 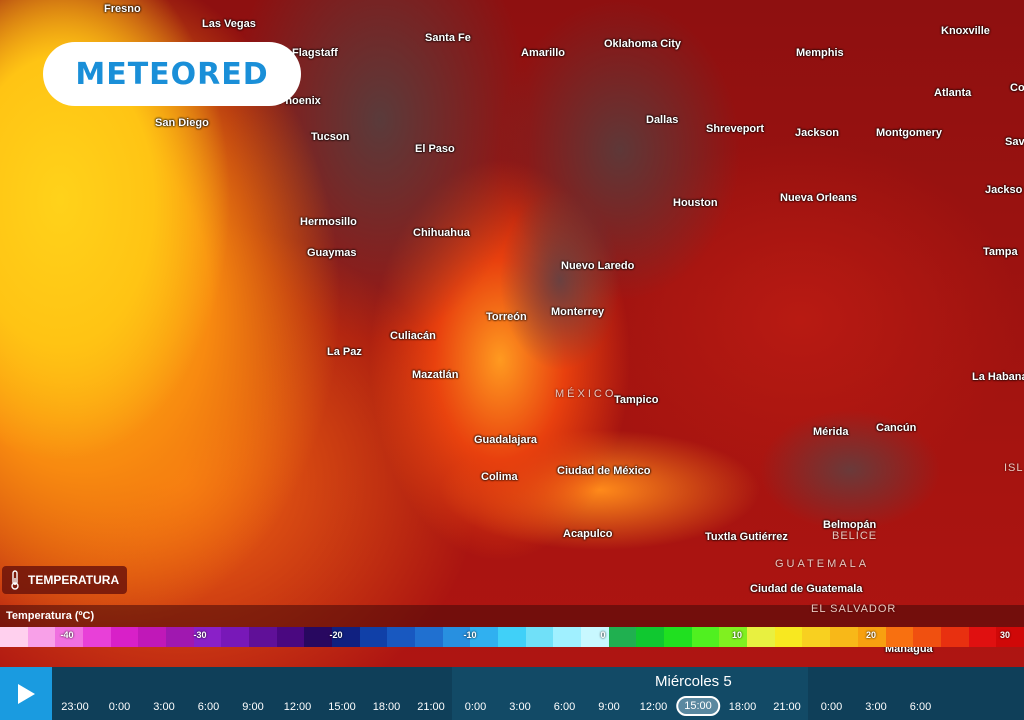 I want to click on city-label: Cancún, so click(x=896, y=428).